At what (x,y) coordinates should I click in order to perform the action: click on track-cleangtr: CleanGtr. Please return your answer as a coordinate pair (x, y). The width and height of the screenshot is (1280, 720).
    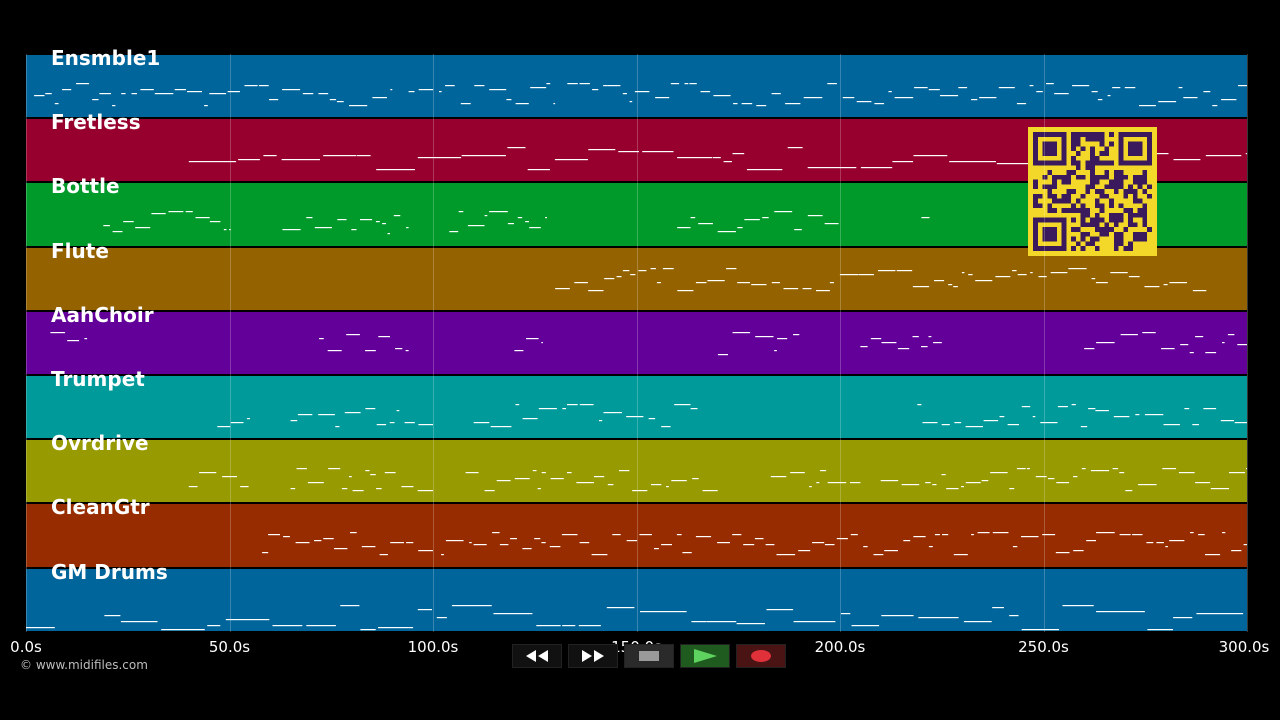
    Looking at the image, I should click on (636, 531).